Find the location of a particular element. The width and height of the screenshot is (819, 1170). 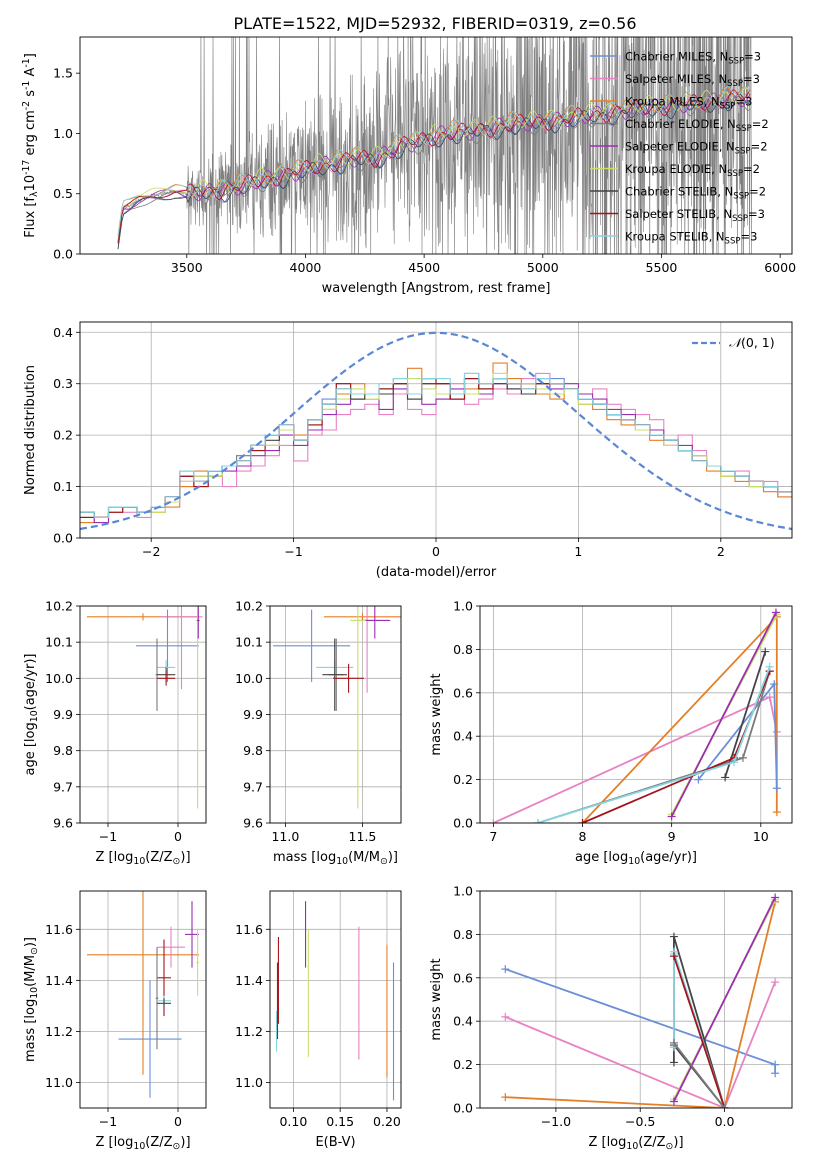

weight-line-salpeter_miles is located at coordinates (640, 1044).